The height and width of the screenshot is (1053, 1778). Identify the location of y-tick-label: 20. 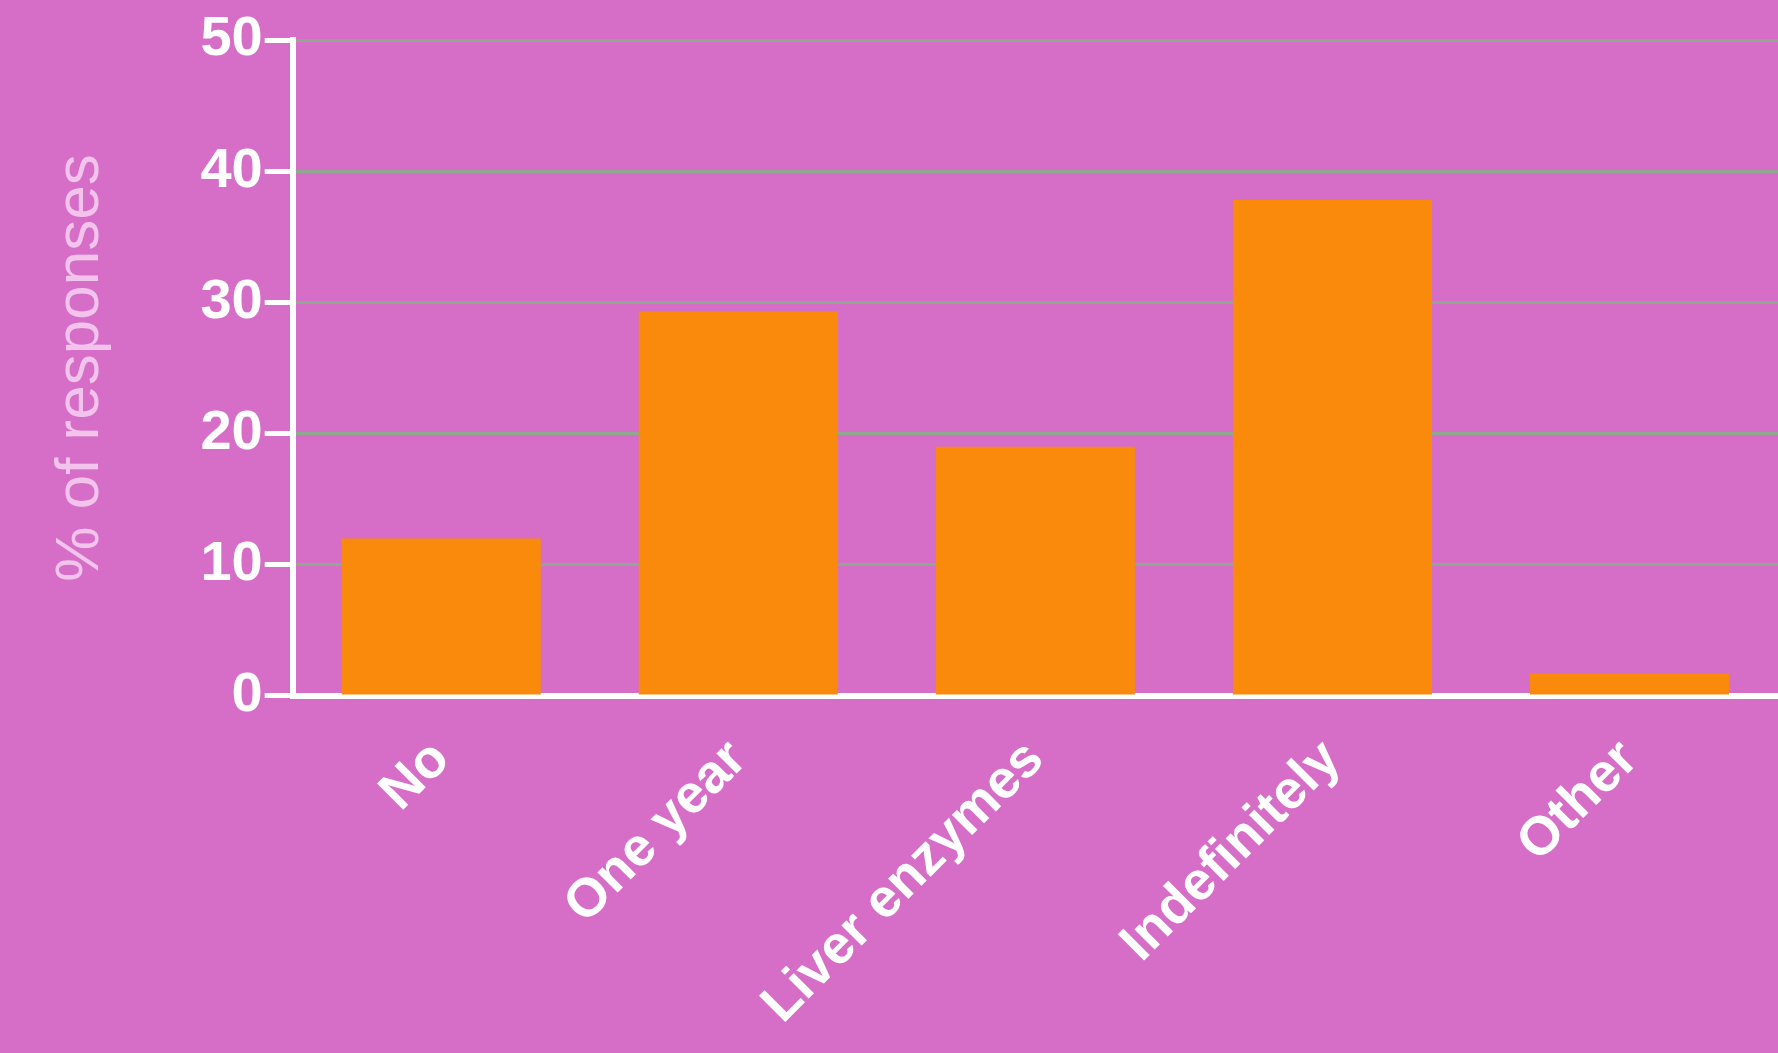
(231, 430).